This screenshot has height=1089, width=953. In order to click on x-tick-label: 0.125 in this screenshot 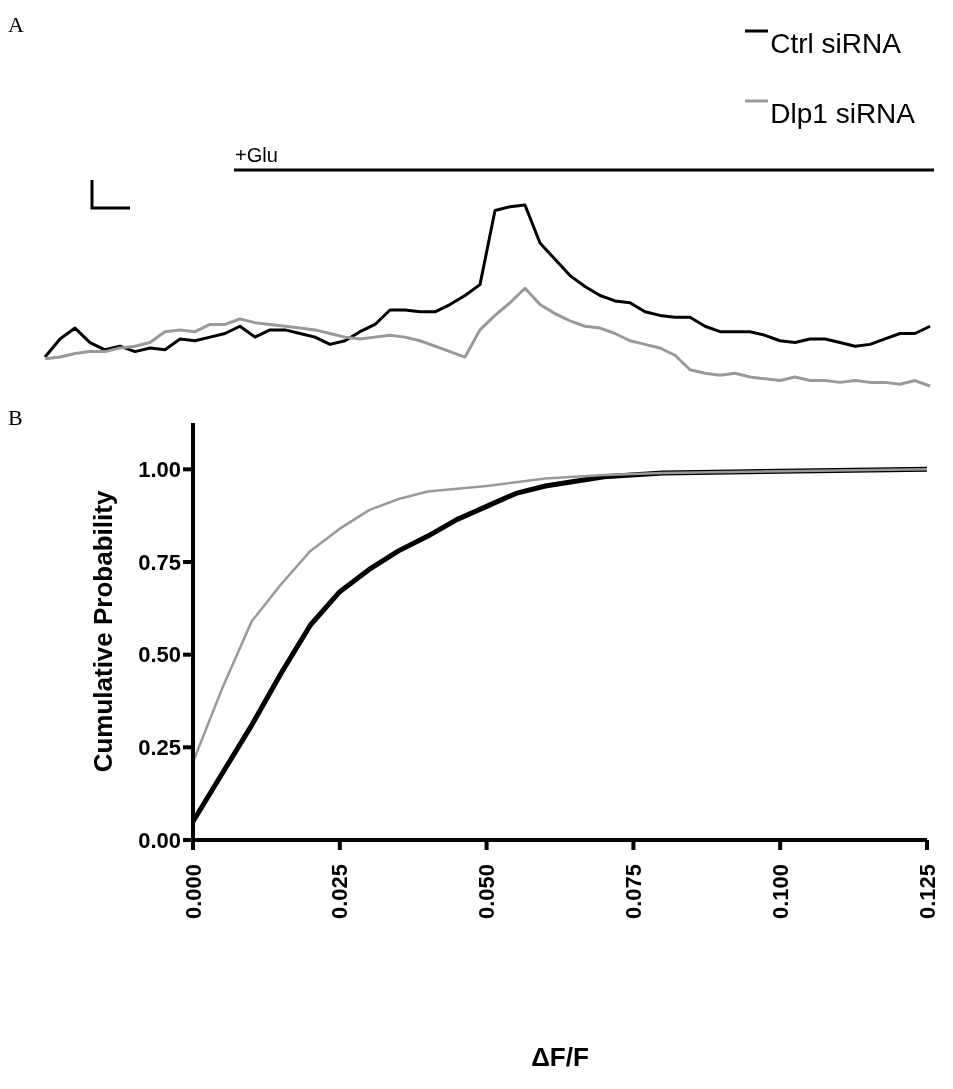, I will do `click(927, 892)`.